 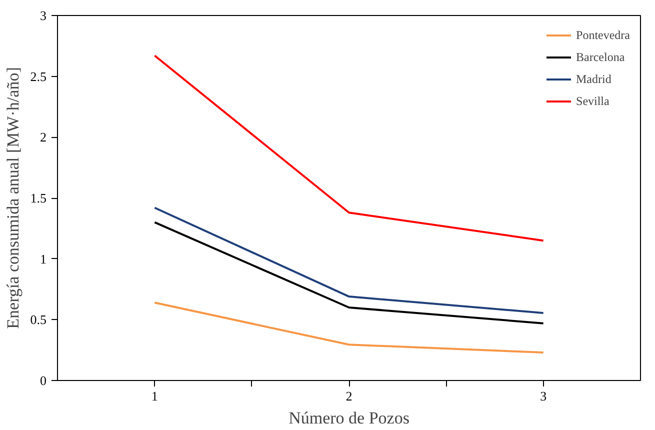 What do you see at coordinates (43, 258) in the screenshot?
I see `y-tick-label: 1` at bounding box center [43, 258].